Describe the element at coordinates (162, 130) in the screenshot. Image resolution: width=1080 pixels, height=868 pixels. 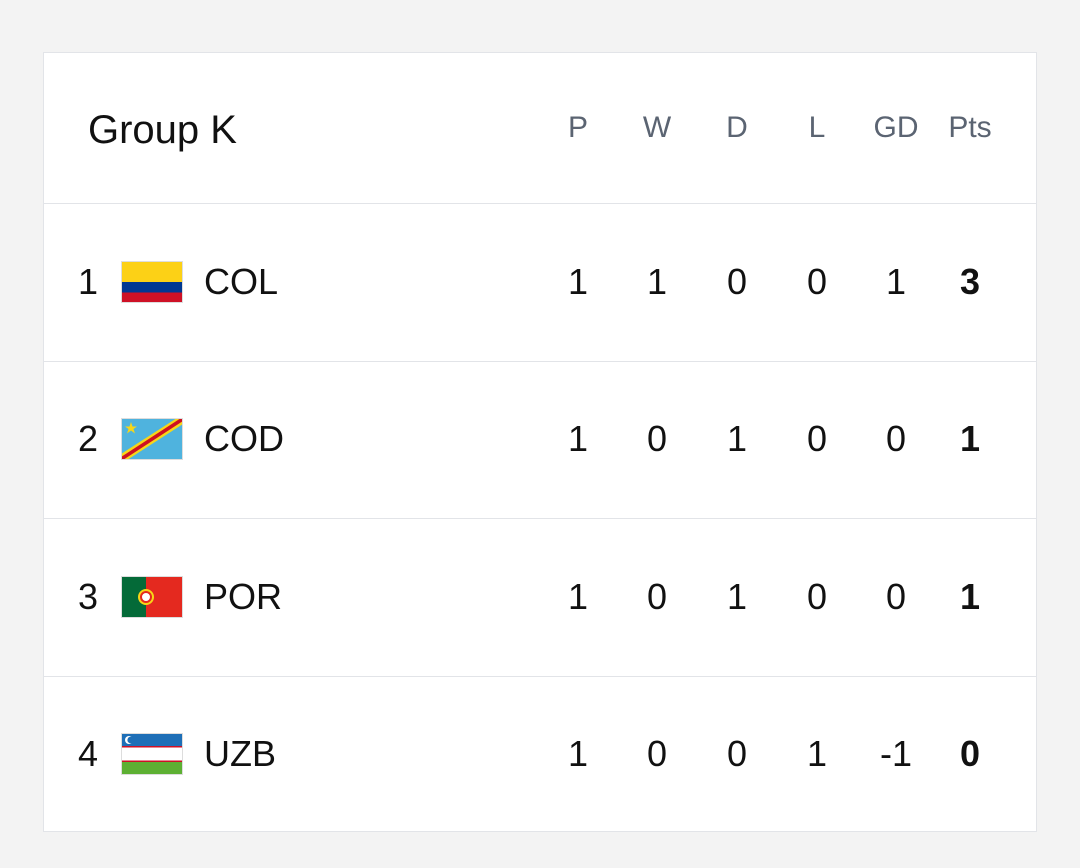
I see `group-title: Group K` at that location.